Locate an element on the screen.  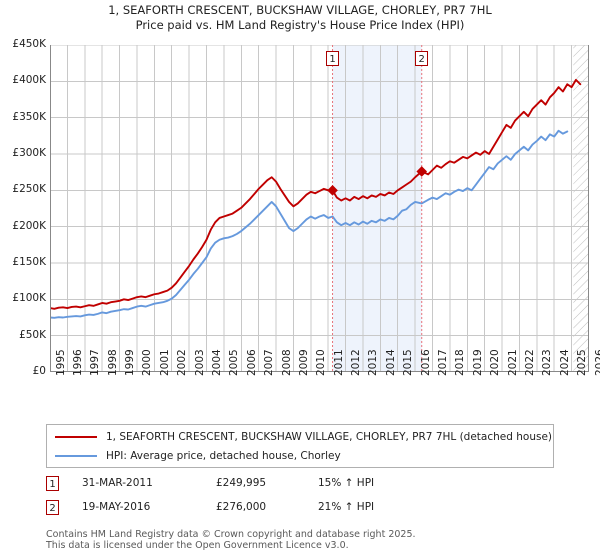
y-axis-tick-9: £450K is located at coordinates (29, 44).